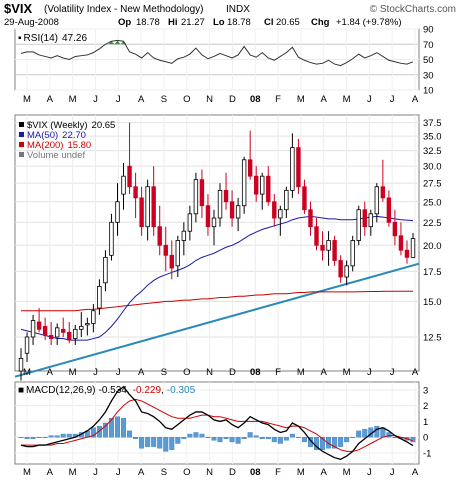 The height and width of the screenshot is (482, 460). I want to click on legend-entry: MA(50) 22.70, so click(56, 135).